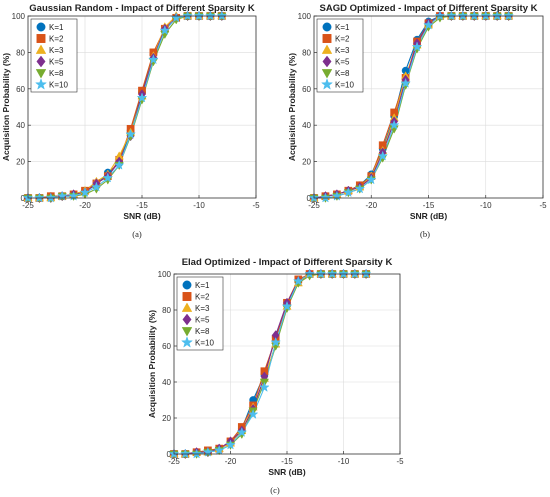 The image size is (550, 497). I want to click on legend-label: K=3, so click(202, 308).